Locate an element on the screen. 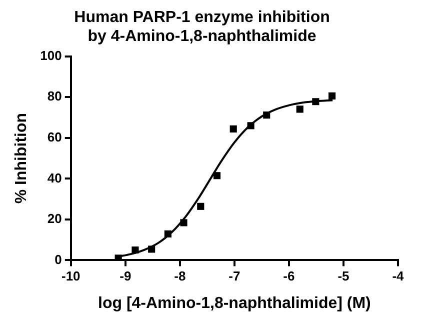 Image resolution: width=428 pixels, height=323 pixels. x-tick-label: -6 is located at coordinates (289, 276).